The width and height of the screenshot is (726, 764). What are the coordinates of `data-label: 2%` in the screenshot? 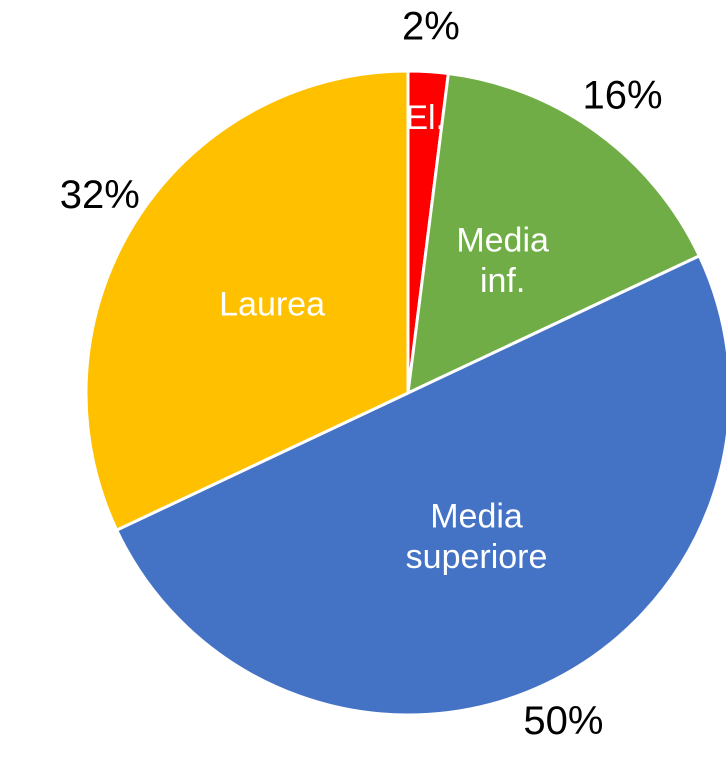 It's located at (431, 26).